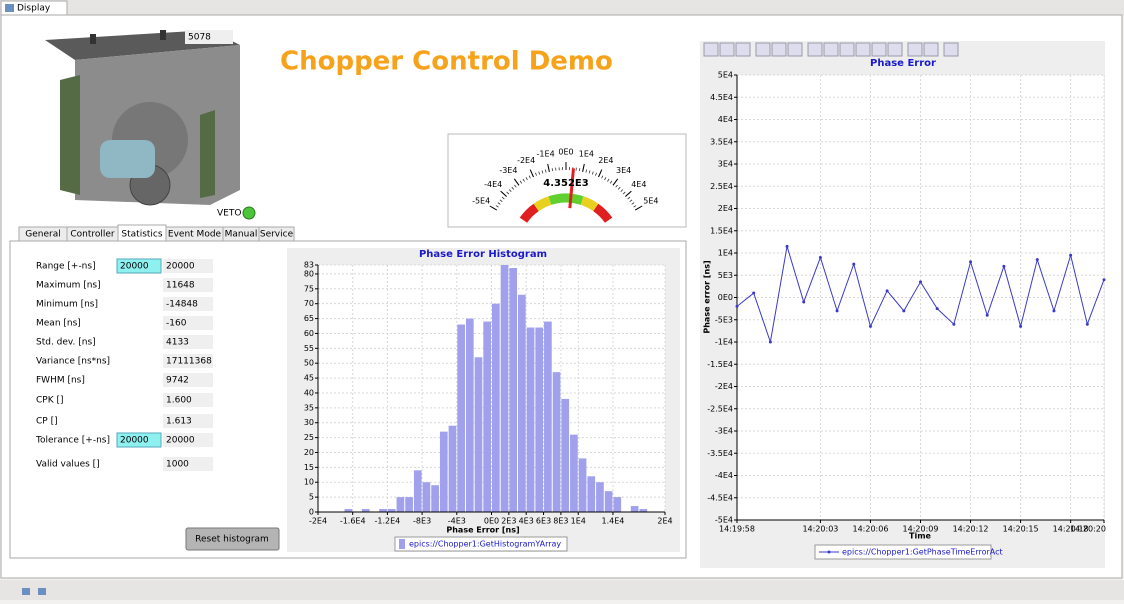 The image size is (1124, 604). What do you see at coordinates (720, 364) in the screenshot?
I see `y-tick-label: -1.5E4` at bounding box center [720, 364].